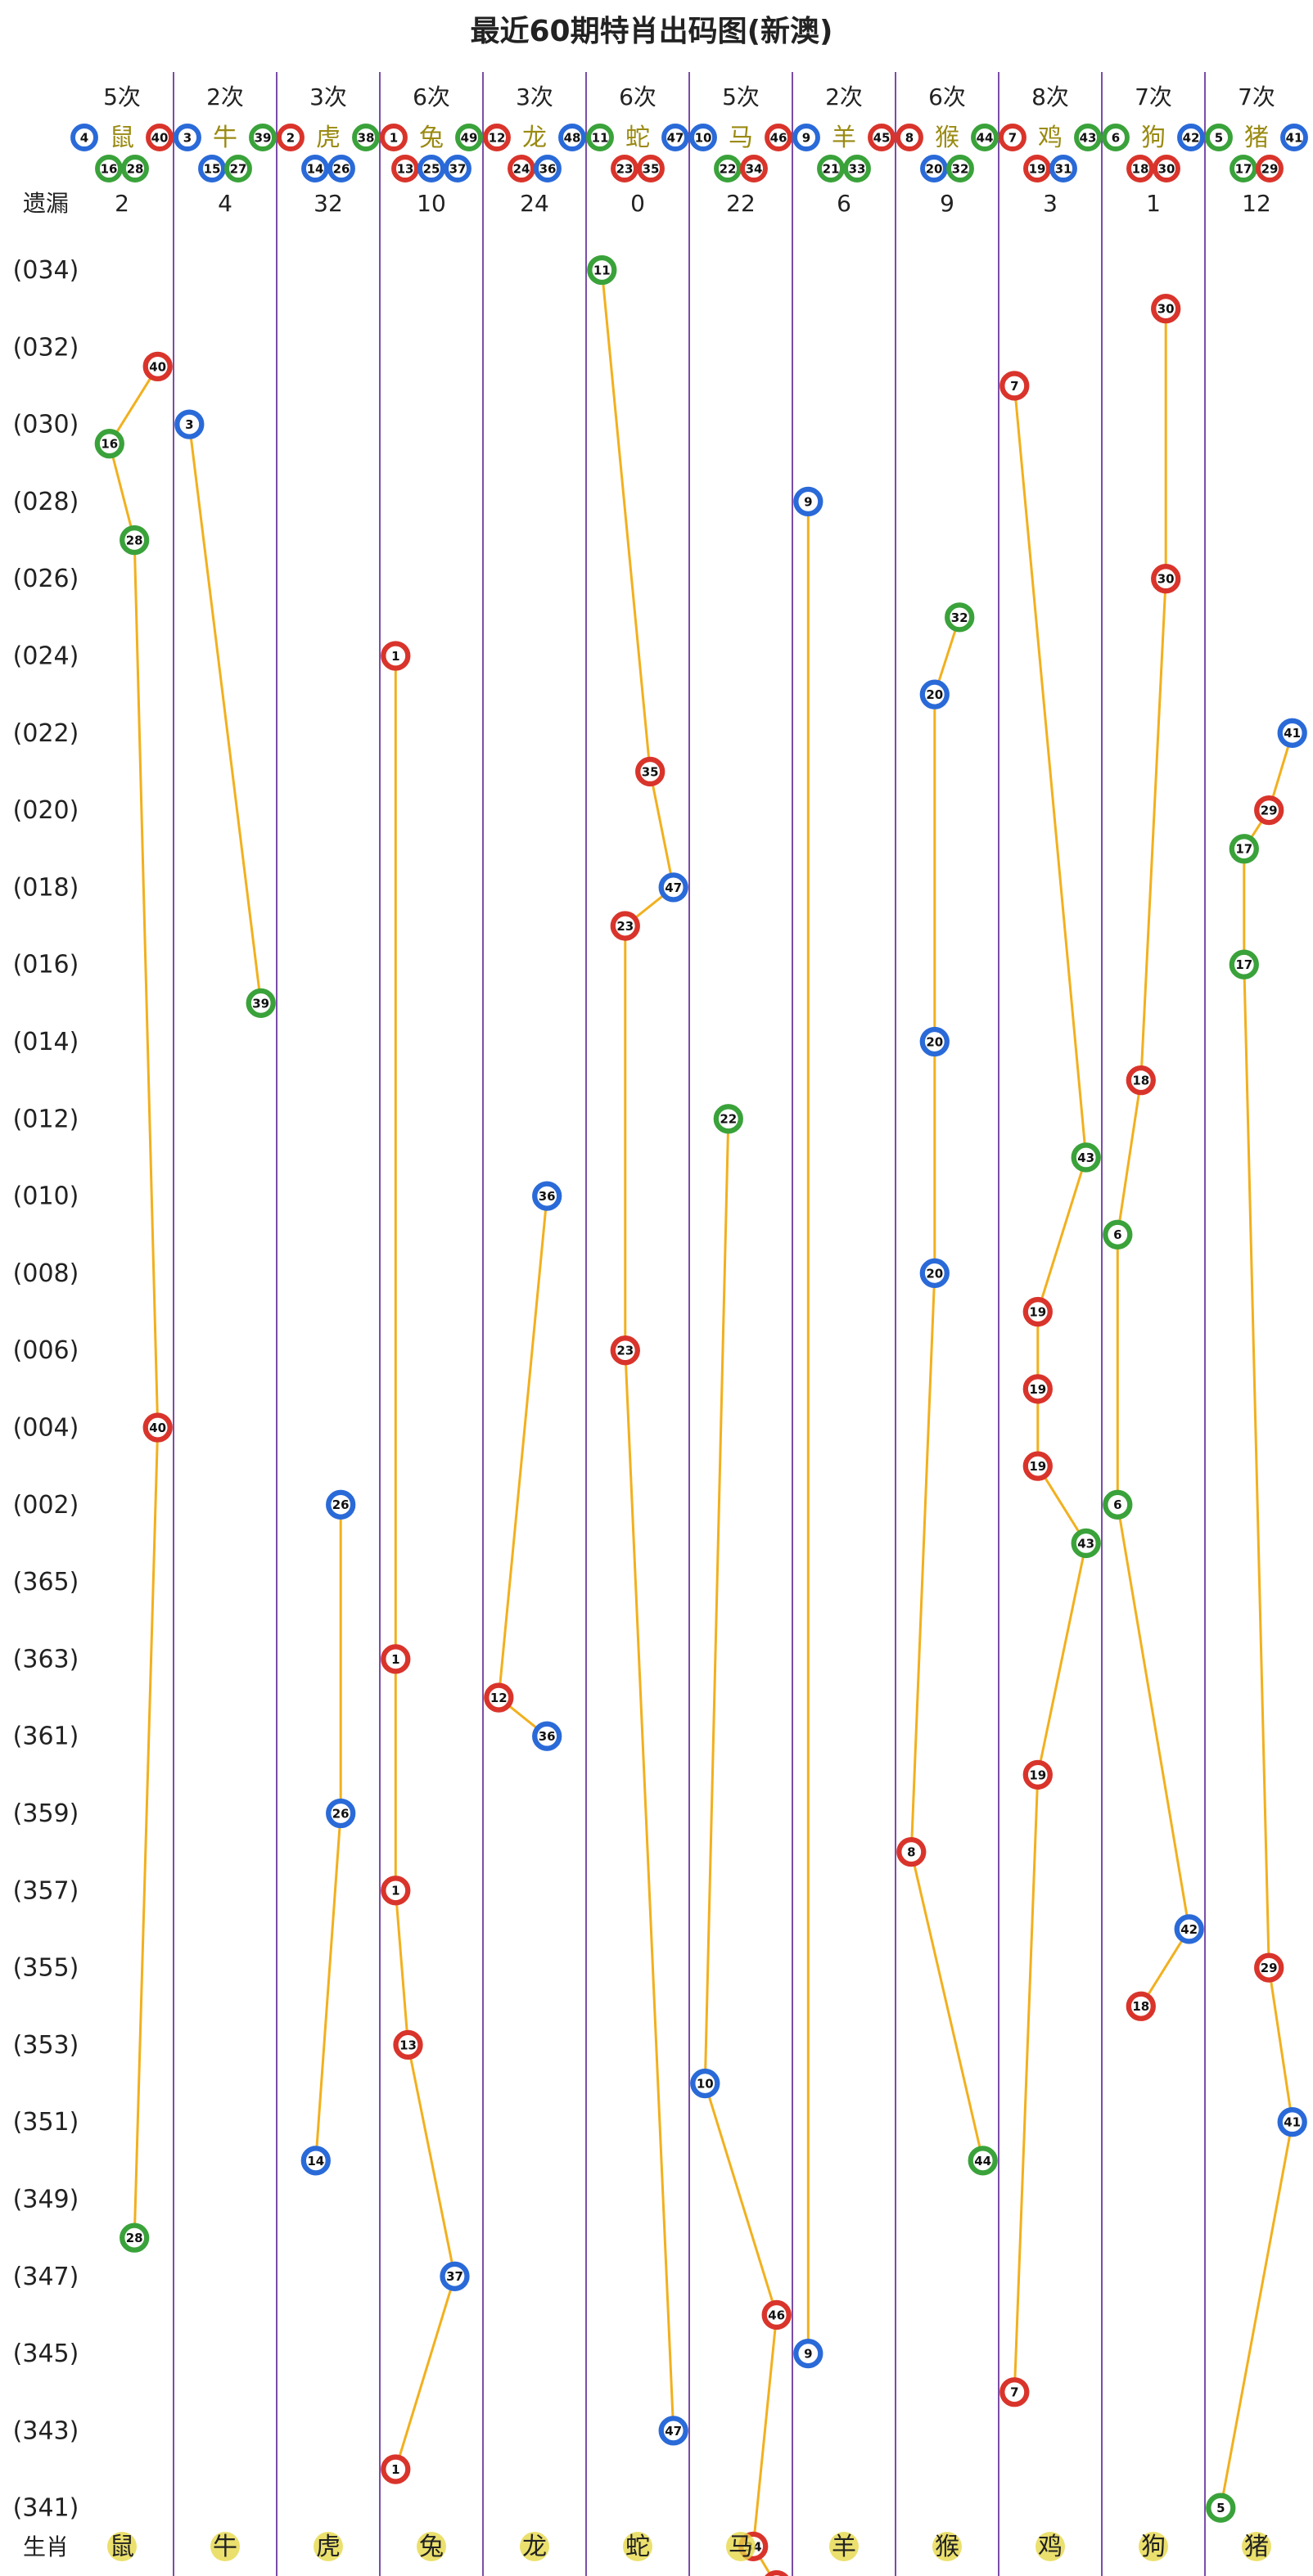 The image size is (1313, 2576). I want to click on row-label: (361), so click(46, 1737).